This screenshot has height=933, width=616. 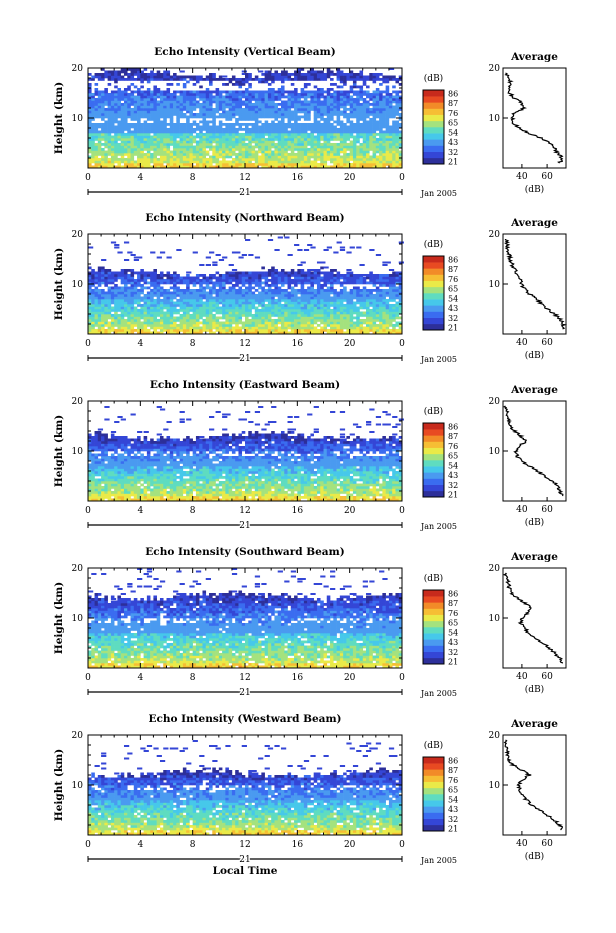 What do you see at coordinates (59, 118) in the screenshot?
I see `y-axis-label: Height (km)` at bounding box center [59, 118].